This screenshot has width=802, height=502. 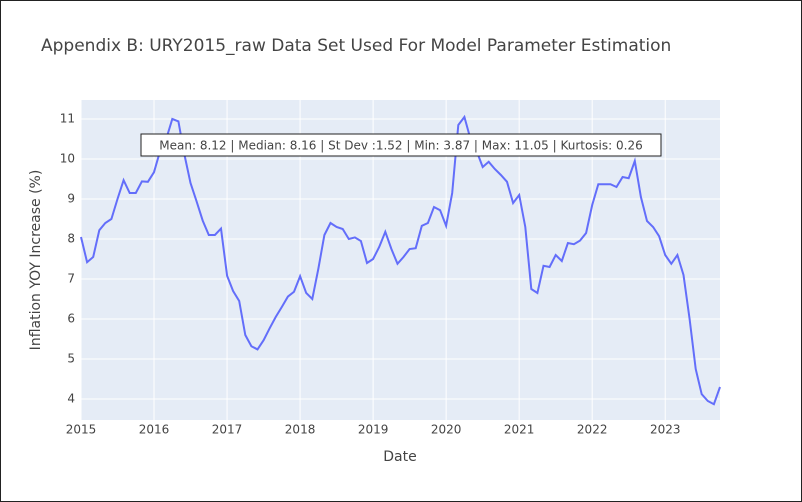 What do you see at coordinates (71, 279) in the screenshot?
I see `y-tick-label: 7` at bounding box center [71, 279].